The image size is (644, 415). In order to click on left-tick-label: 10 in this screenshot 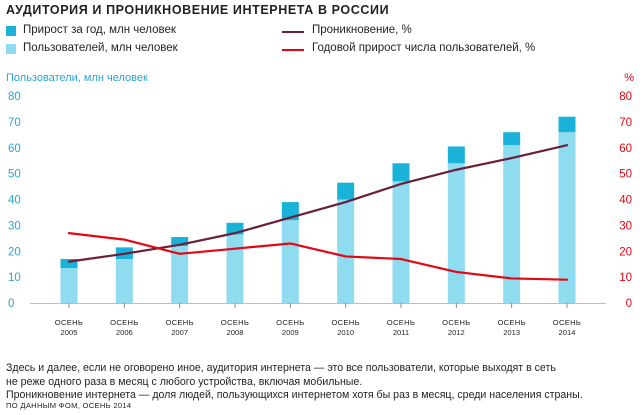, I will do `click(14, 278)`.